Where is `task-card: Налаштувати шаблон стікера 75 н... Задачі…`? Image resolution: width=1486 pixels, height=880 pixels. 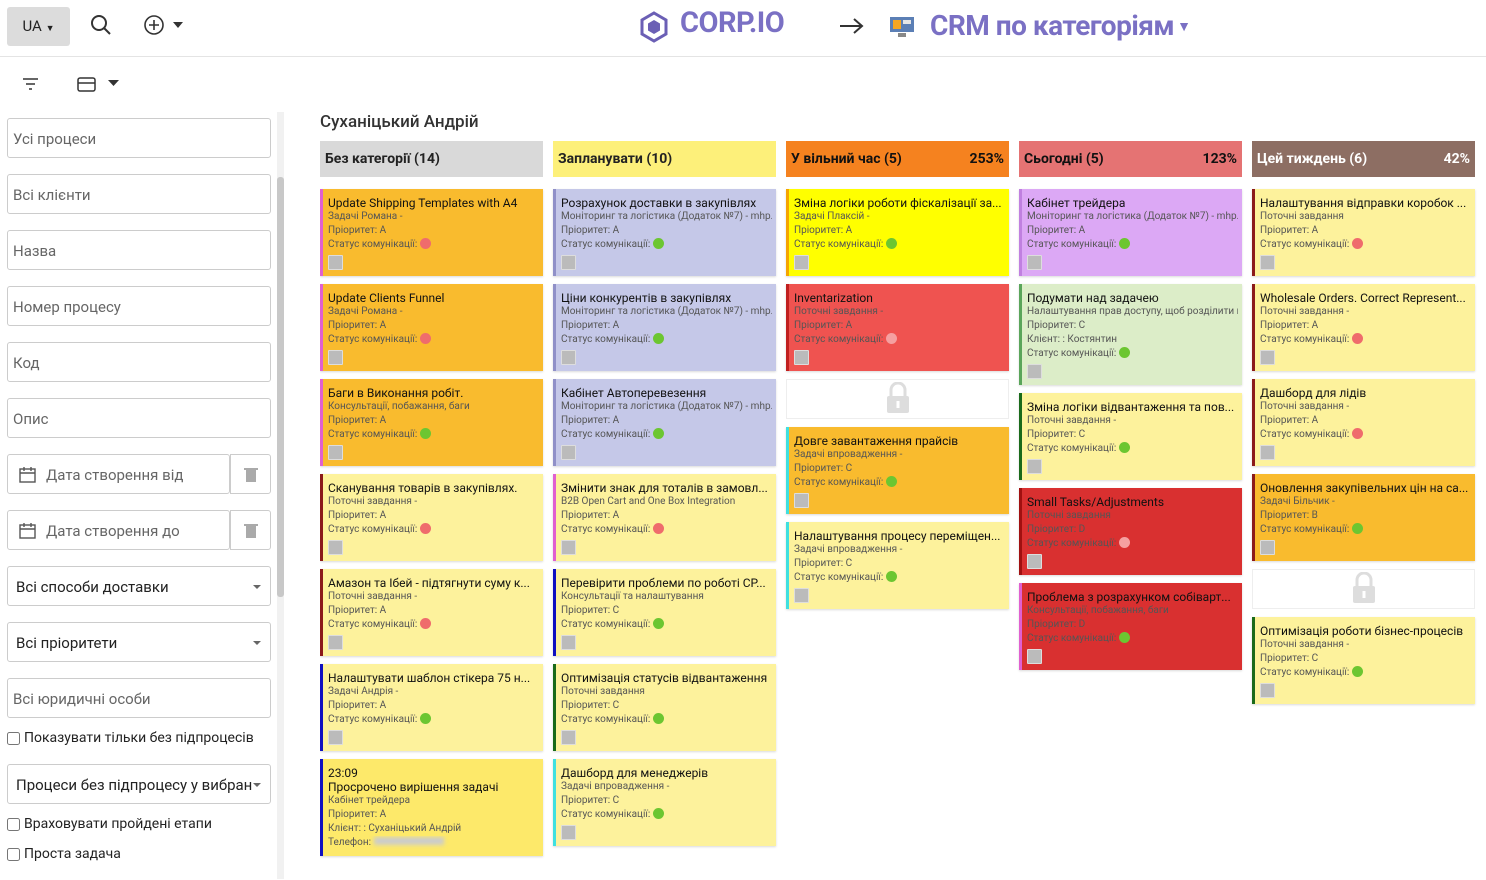 task-card: Налаштувати шаблон стікера 75 н... Задачі… is located at coordinates (431, 707).